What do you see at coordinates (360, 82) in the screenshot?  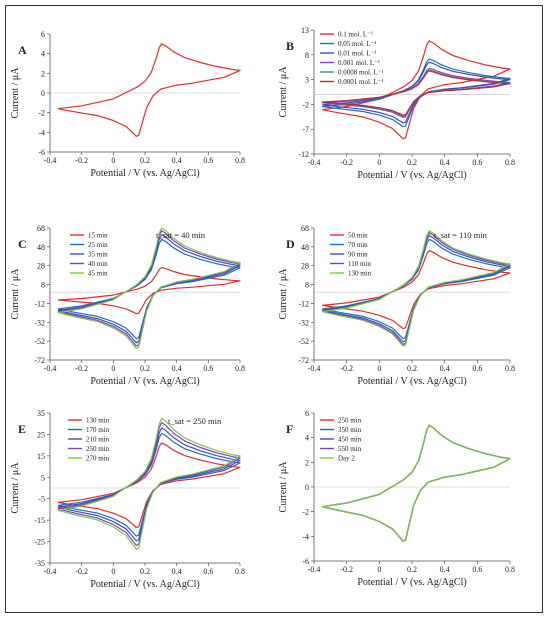 I see `legend-label: 0.0001 mol. L⁻¹` at bounding box center [360, 82].